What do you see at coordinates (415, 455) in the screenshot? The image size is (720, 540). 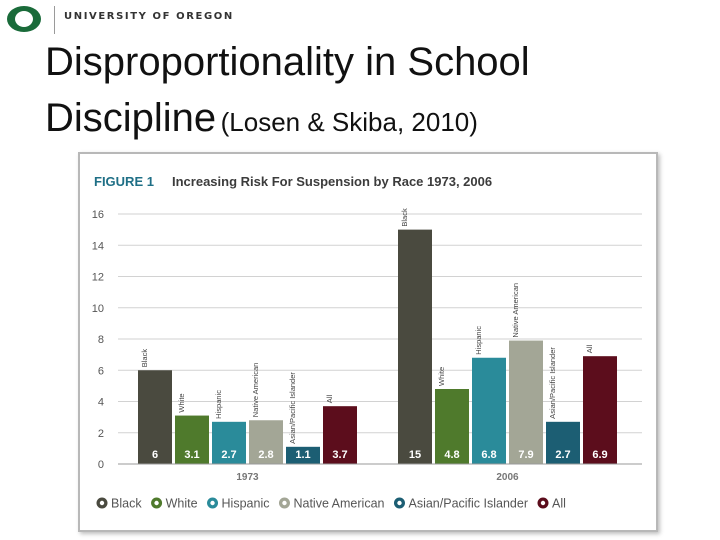 I see `bar-value-label: 15` at bounding box center [415, 455].